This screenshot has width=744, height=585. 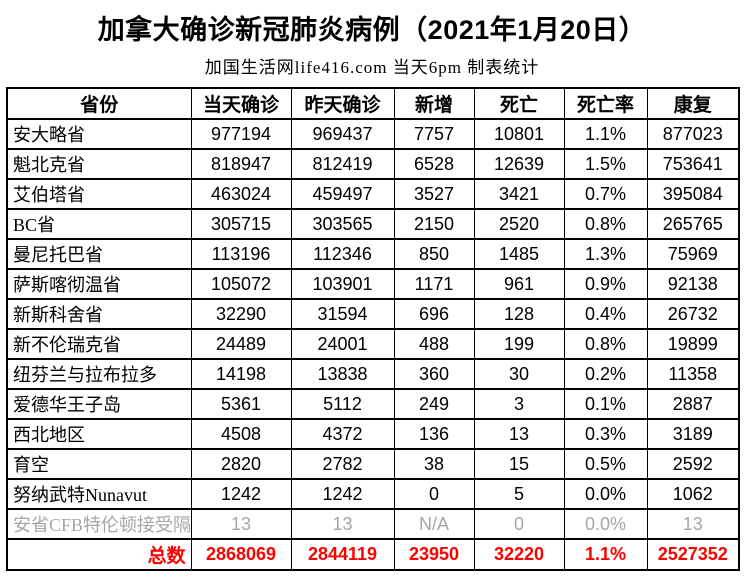 What do you see at coordinates (99, 404) in the screenshot?
I see `province-cell: 爱德华王子岛` at bounding box center [99, 404].